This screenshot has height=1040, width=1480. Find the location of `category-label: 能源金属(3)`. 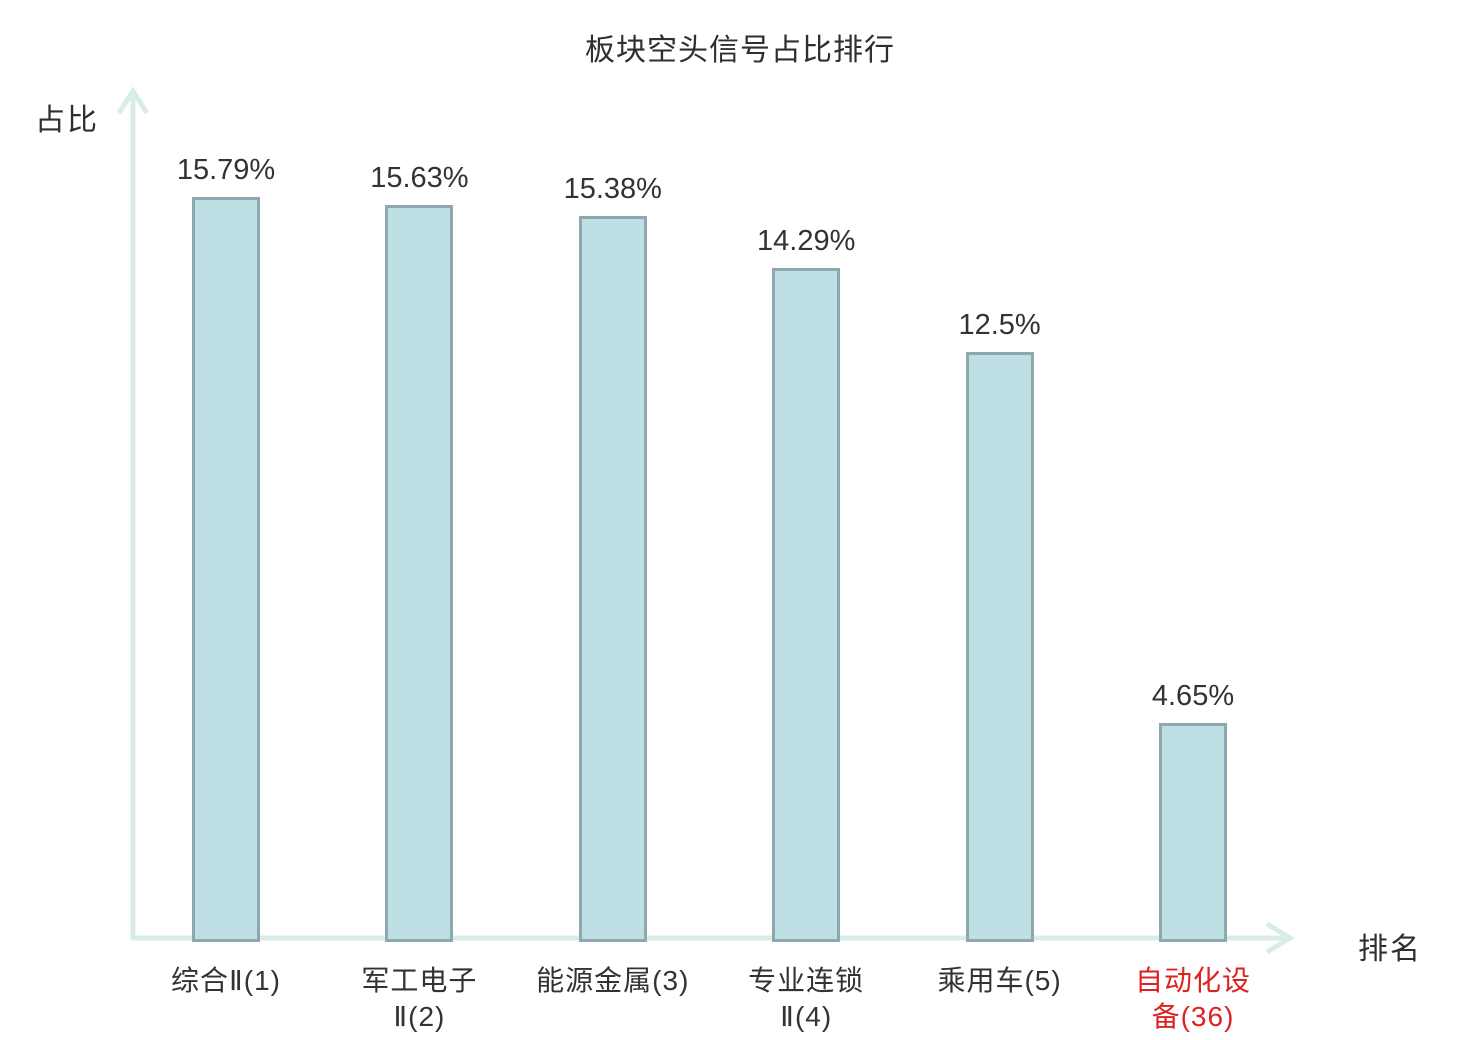

category-label: 能源金属(3) is located at coordinates (613, 981).